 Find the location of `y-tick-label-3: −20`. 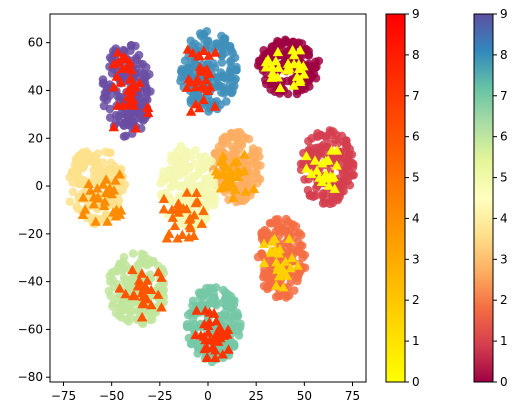

y-tick-label-3: −20 is located at coordinates (30, 234).